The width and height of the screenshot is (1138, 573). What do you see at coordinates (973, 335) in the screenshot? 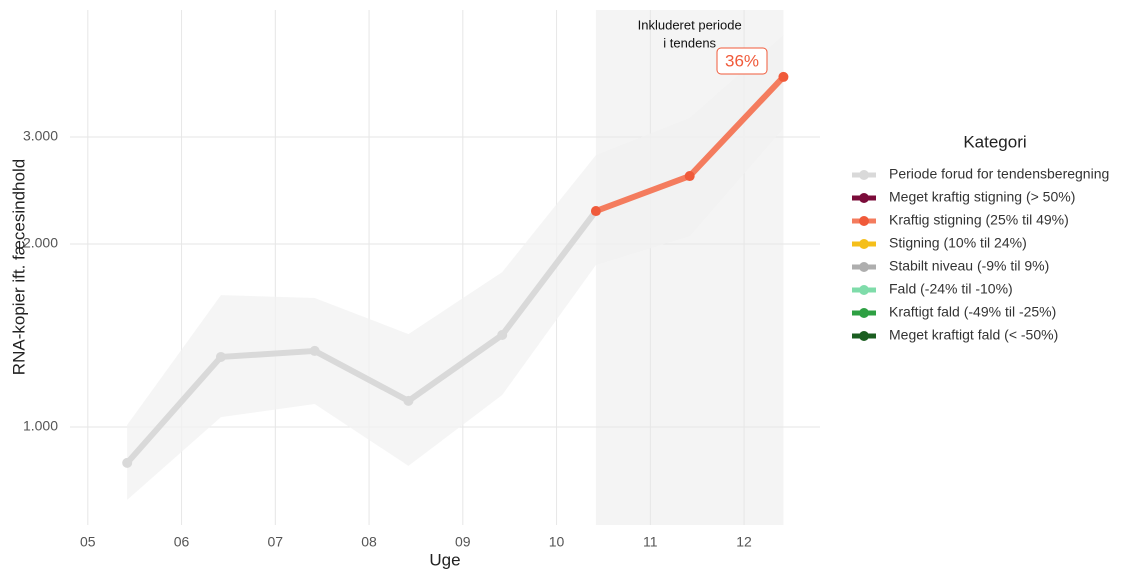
I see `legend-label: Meget kraftigt fald (< -50%)` at bounding box center [973, 335].